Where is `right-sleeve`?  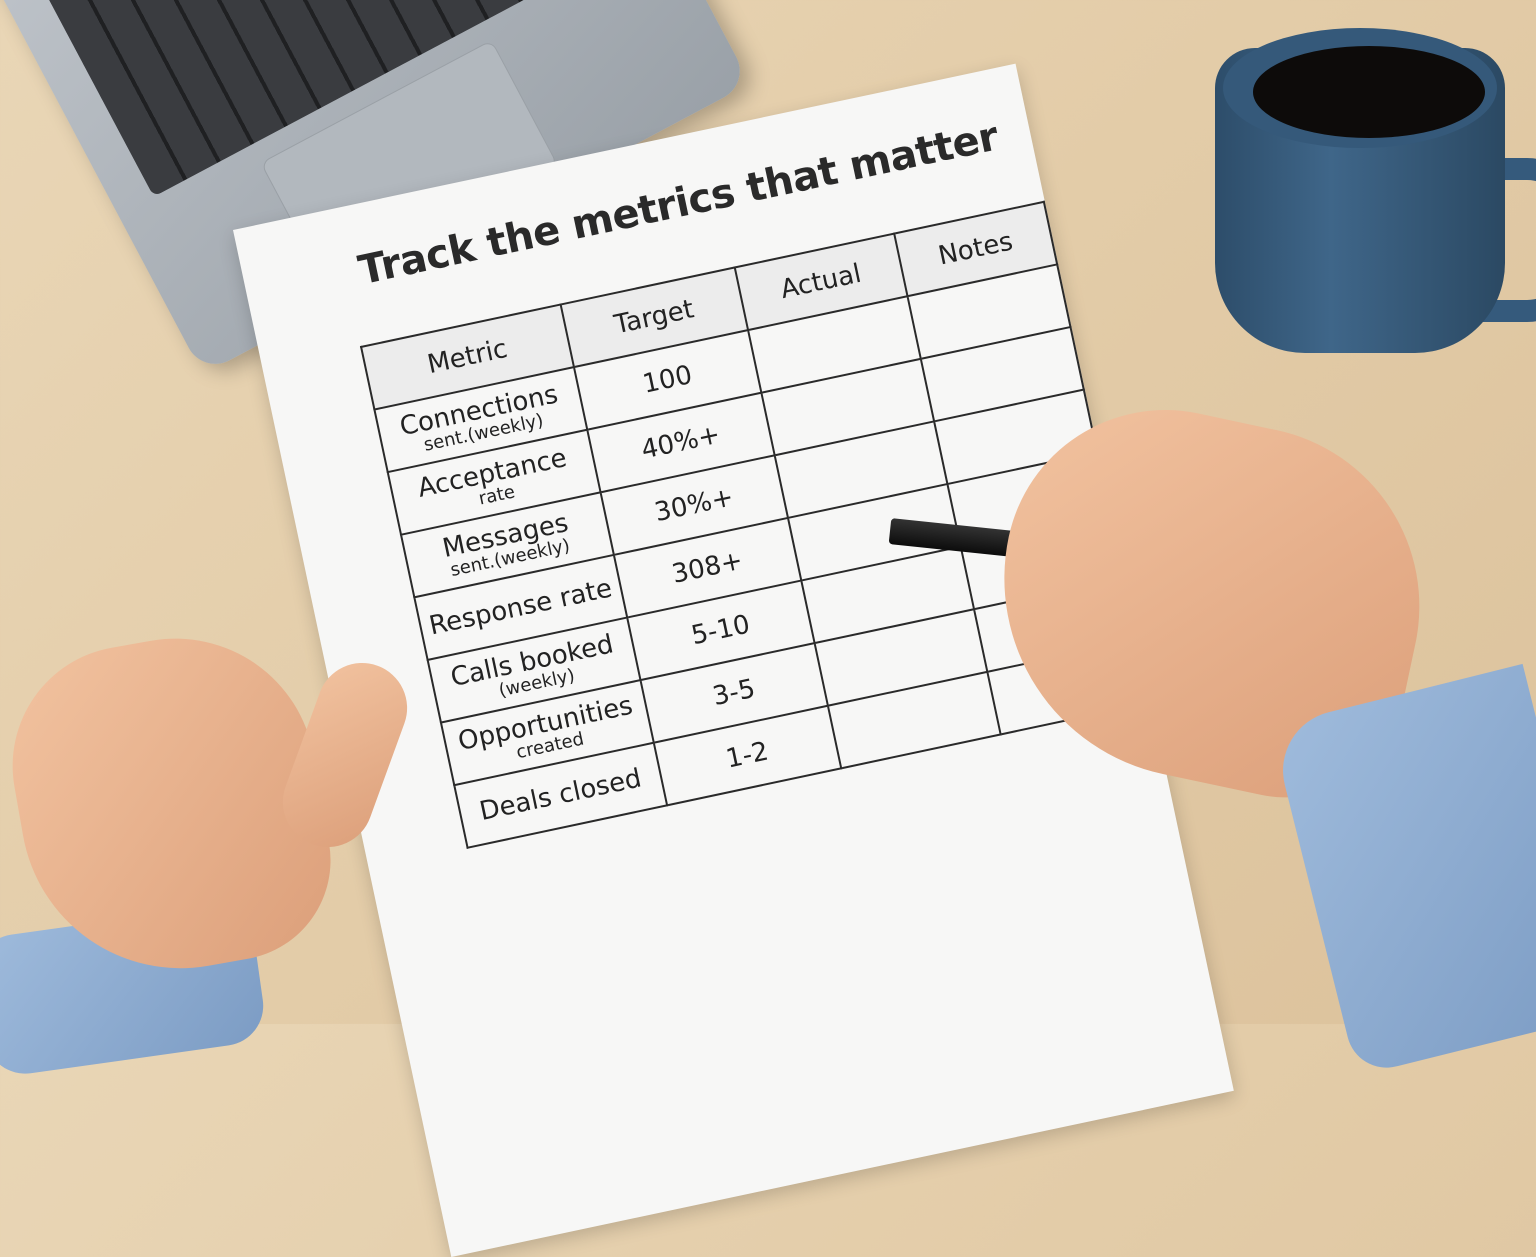 right-sleeve is located at coordinates (1403, 870).